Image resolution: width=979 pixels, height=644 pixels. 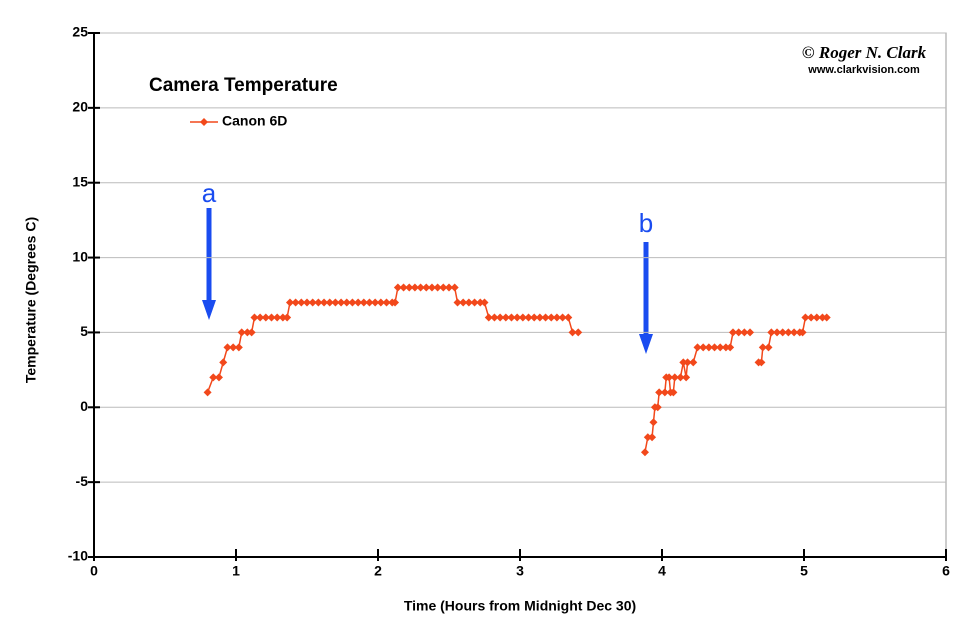 I want to click on x-tick-label: 0, so click(x=94, y=571).